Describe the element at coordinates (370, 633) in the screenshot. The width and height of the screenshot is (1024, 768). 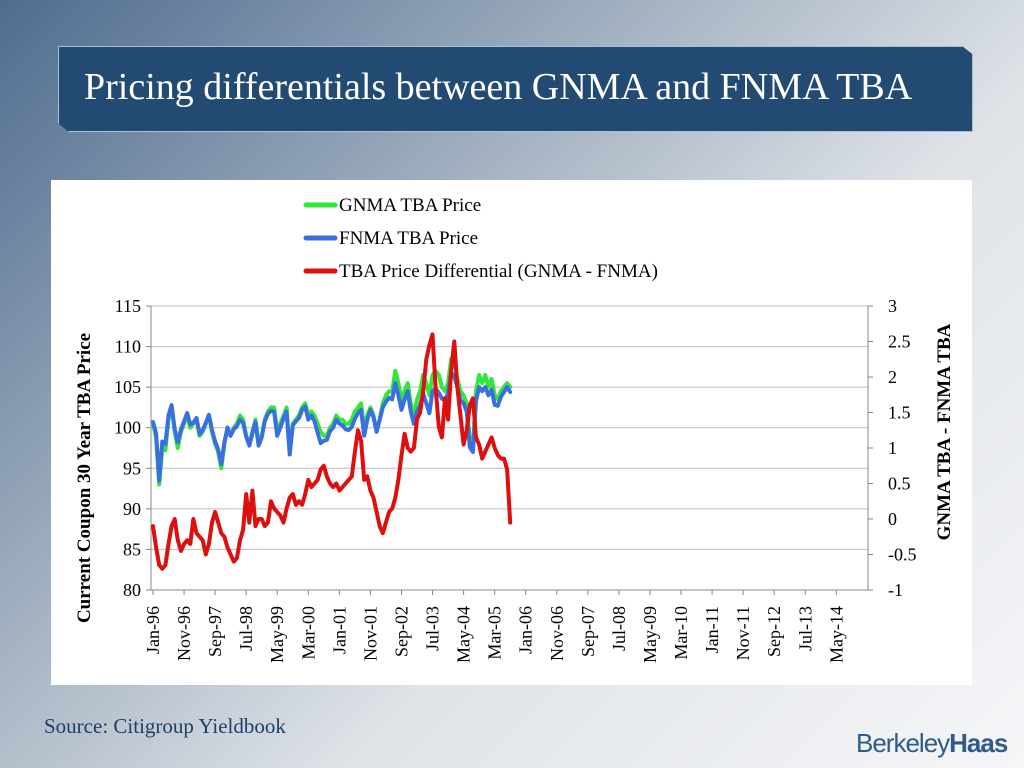
I see `x-tick-label: Nov-01` at that location.